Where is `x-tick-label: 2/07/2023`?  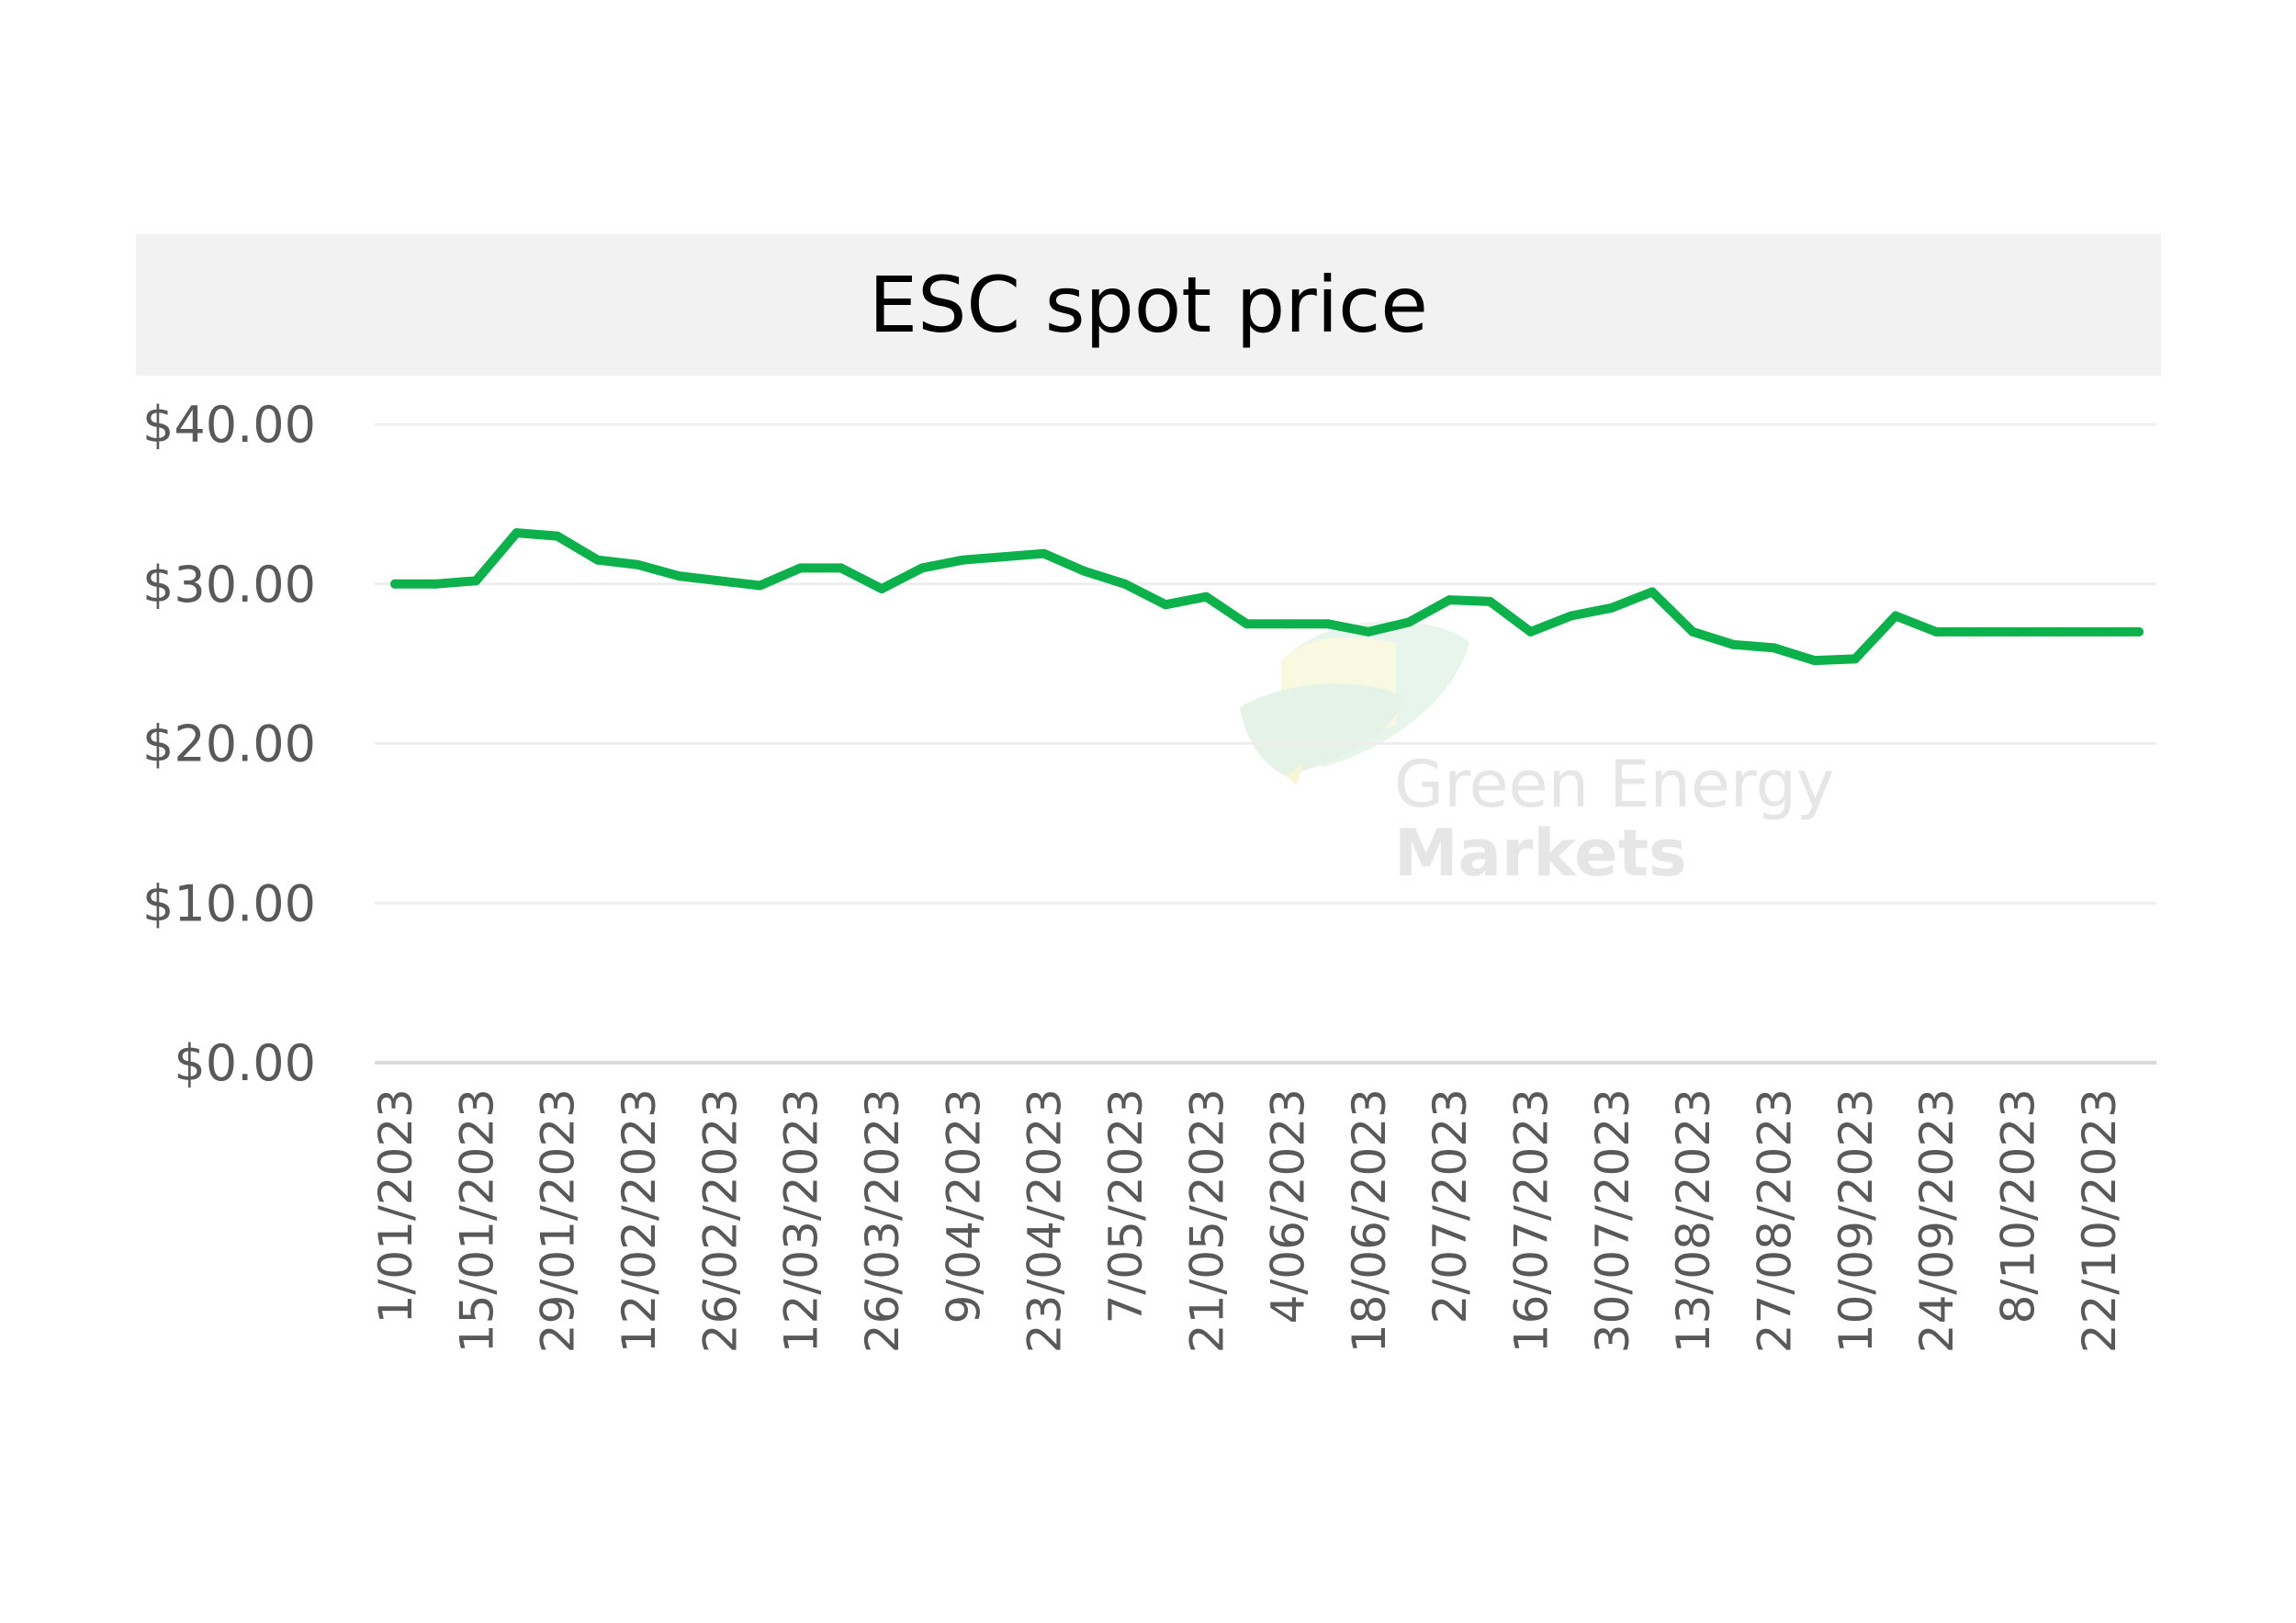
x-tick-label: 2/07/2023 is located at coordinates (1450, 1206).